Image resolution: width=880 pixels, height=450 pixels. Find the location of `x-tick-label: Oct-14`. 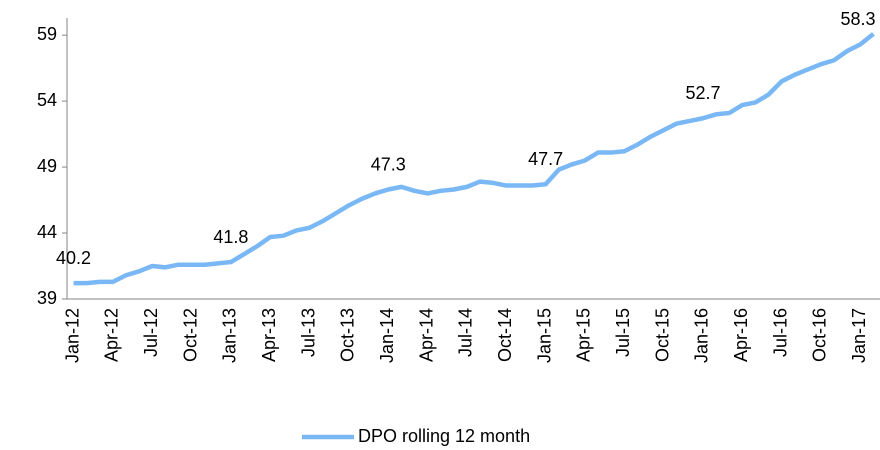

x-tick-label: Oct-14 is located at coordinates (505, 335).